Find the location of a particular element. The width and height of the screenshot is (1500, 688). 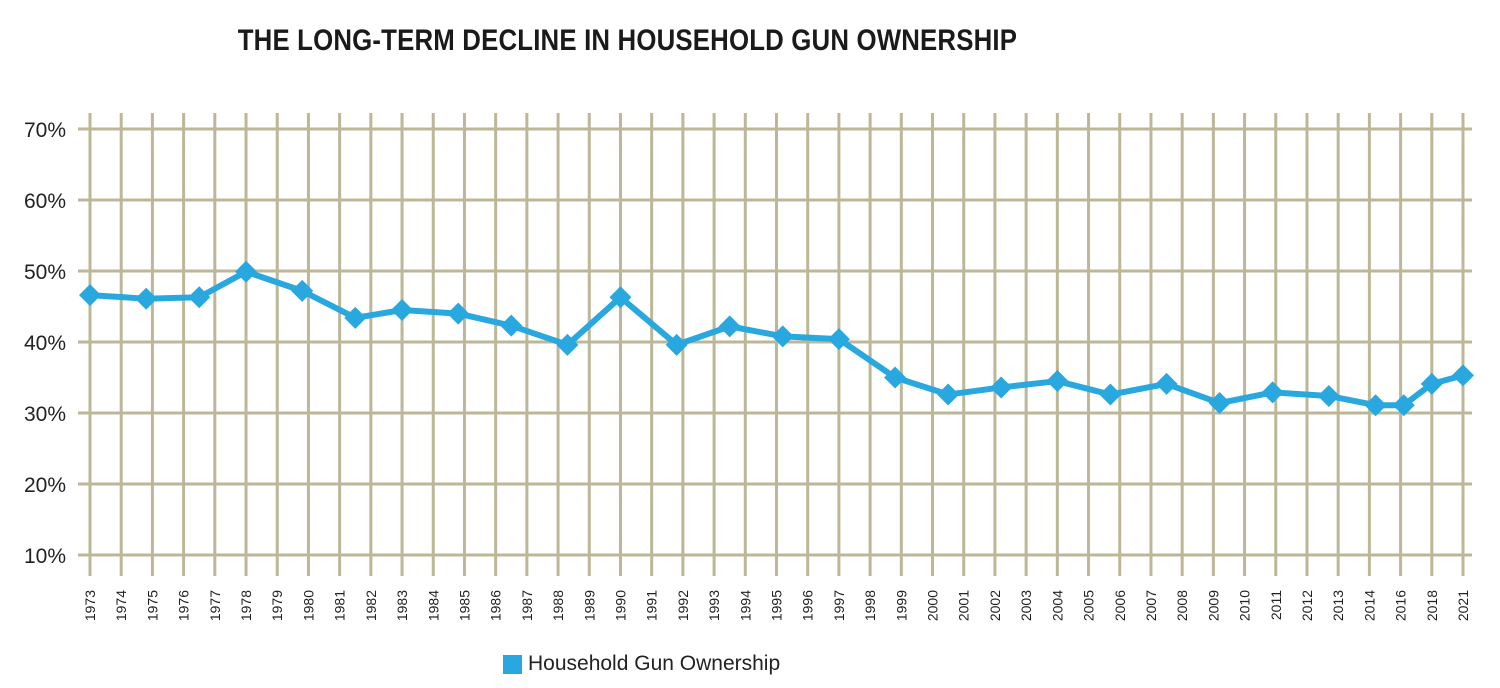

legend-label: Household Gun Ownership is located at coordinates (654, 663).